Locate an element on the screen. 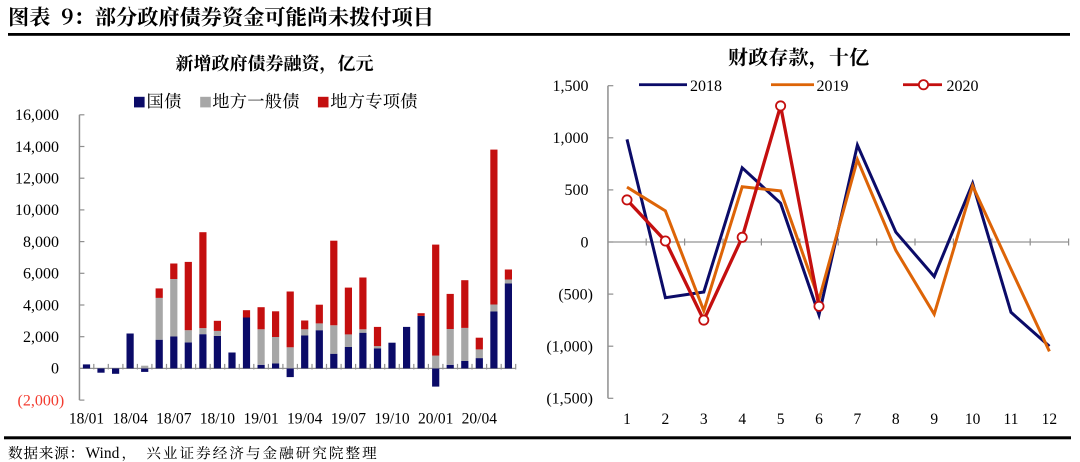  svg-text: 4,000 is located at coordinates (41, 305).